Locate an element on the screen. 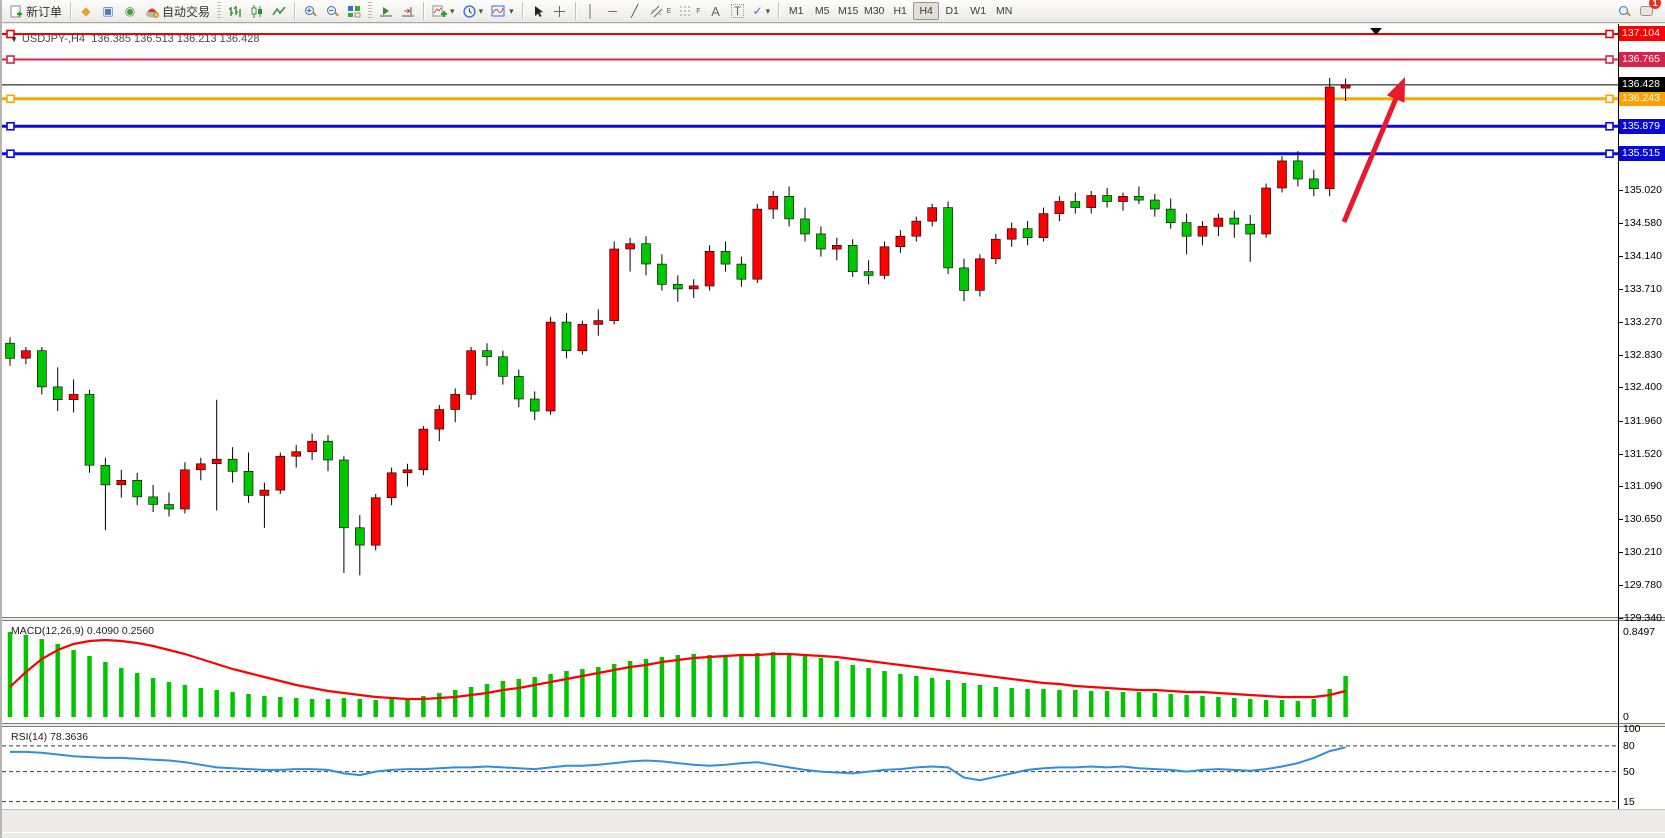  candlestick-chart-button is located at coordinates (257, 11).